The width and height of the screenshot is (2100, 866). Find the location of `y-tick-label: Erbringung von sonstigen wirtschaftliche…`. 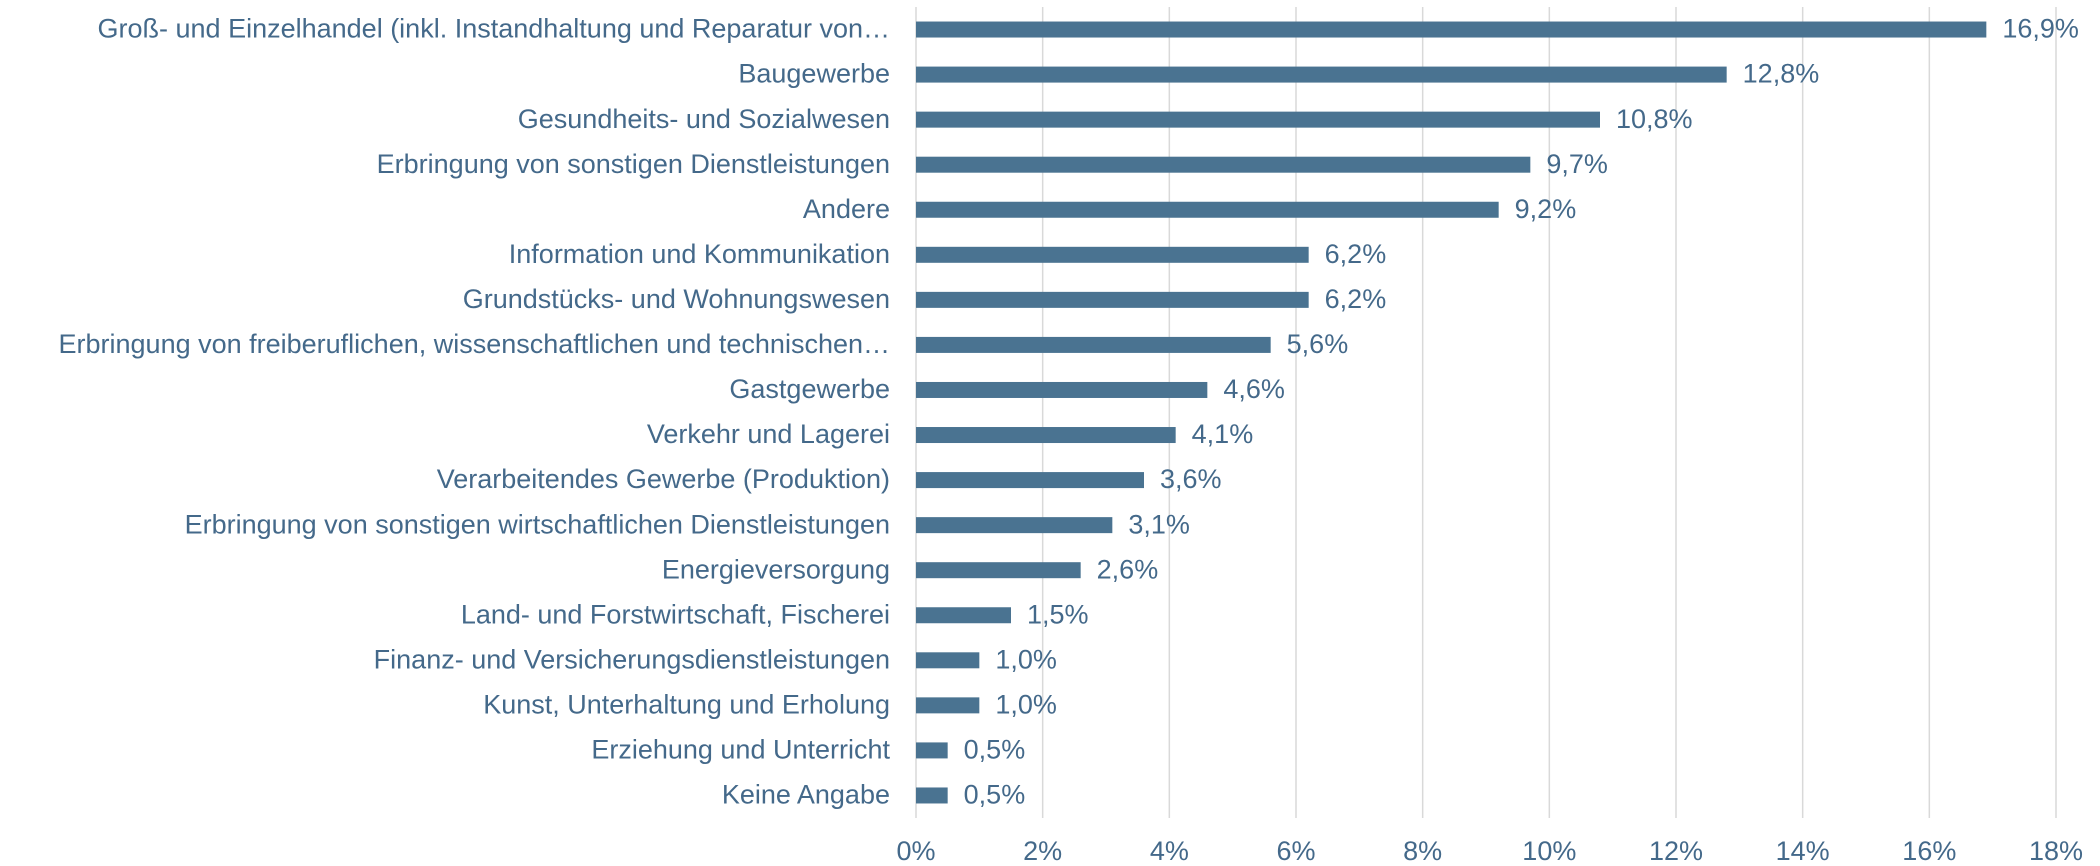

y-tick-label: Erbringung von sonstigen wirtschaftliche… is located at coordinates (537, 524).